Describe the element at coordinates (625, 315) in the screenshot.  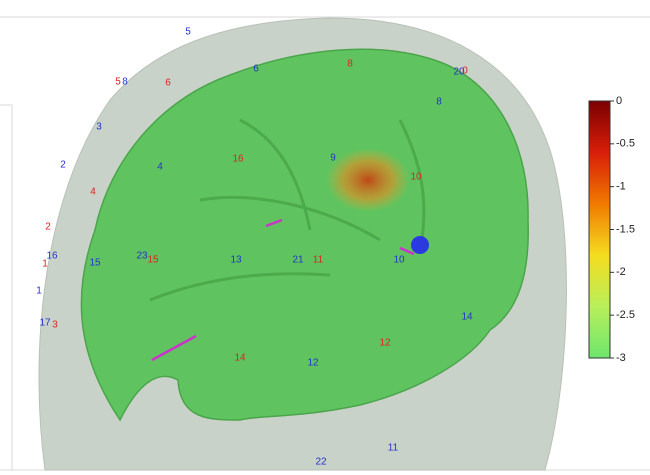
I see `colorbar-tick-label: -2.5` at that location.